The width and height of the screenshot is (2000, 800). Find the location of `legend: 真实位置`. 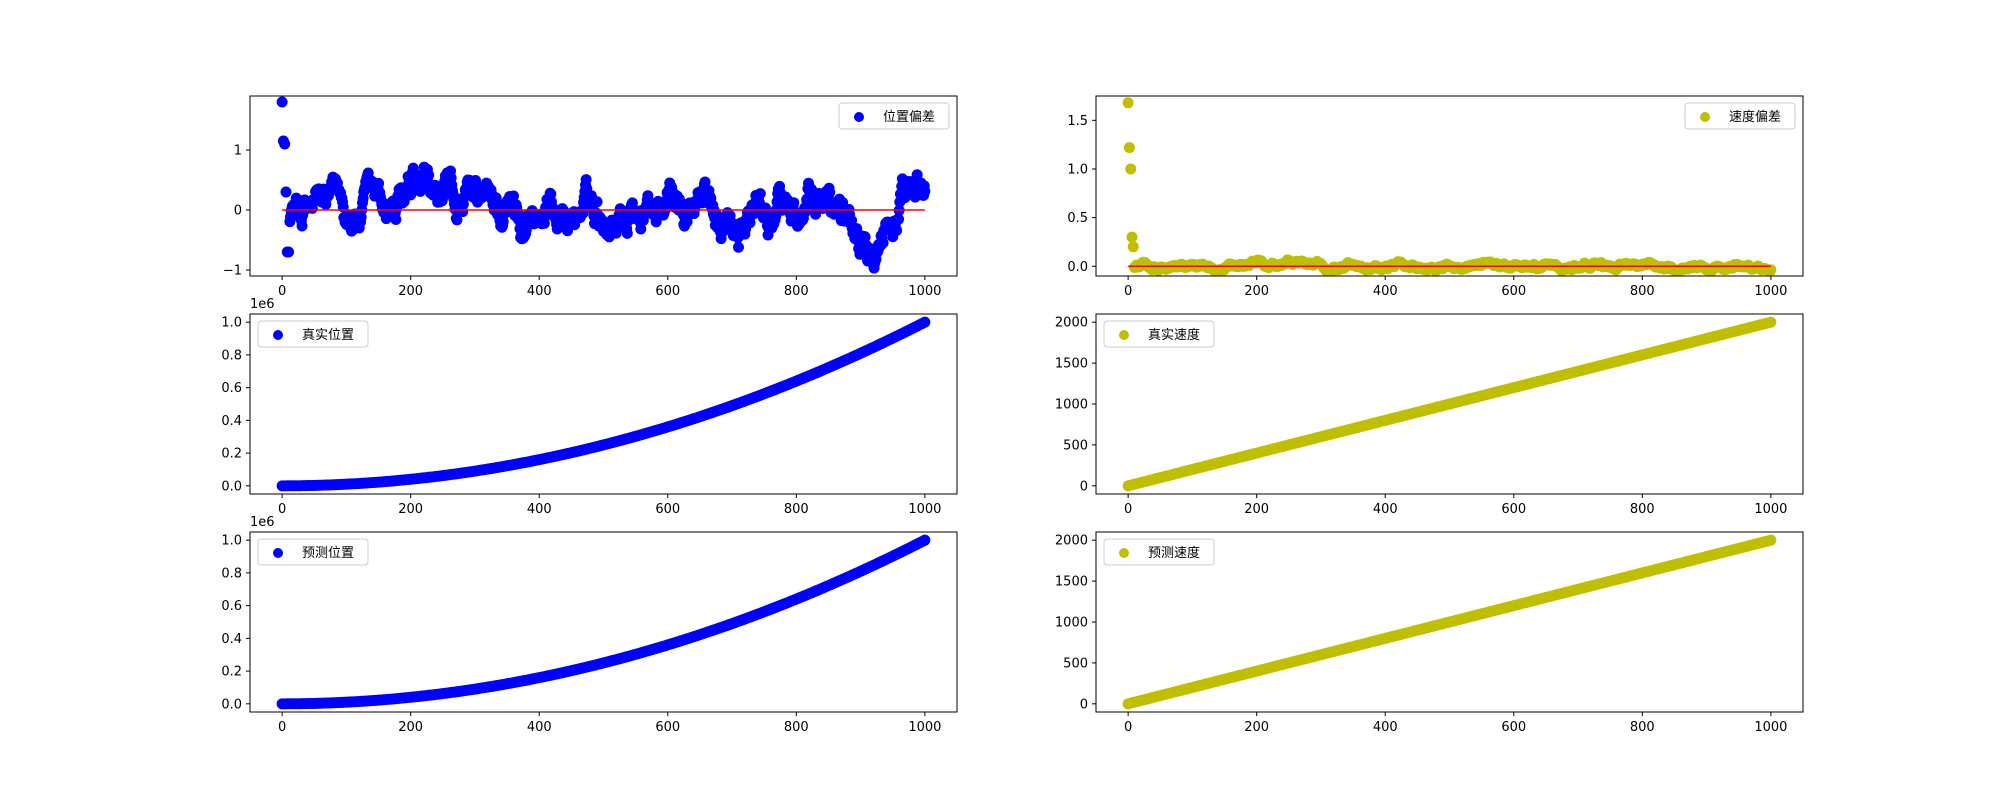

legend: 真实位置 is located at coordinates (313, 334).